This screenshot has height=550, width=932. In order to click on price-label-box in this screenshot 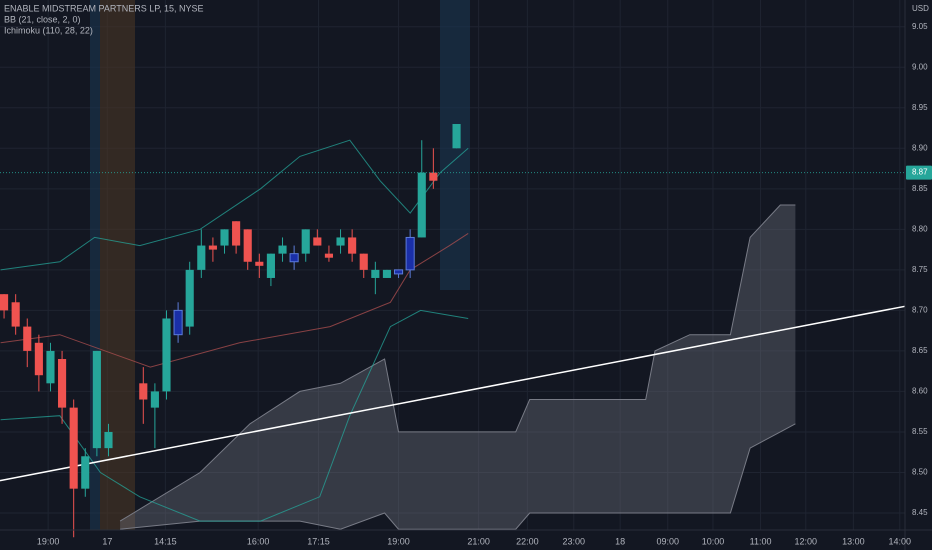, I will do `click(919, 172)`.